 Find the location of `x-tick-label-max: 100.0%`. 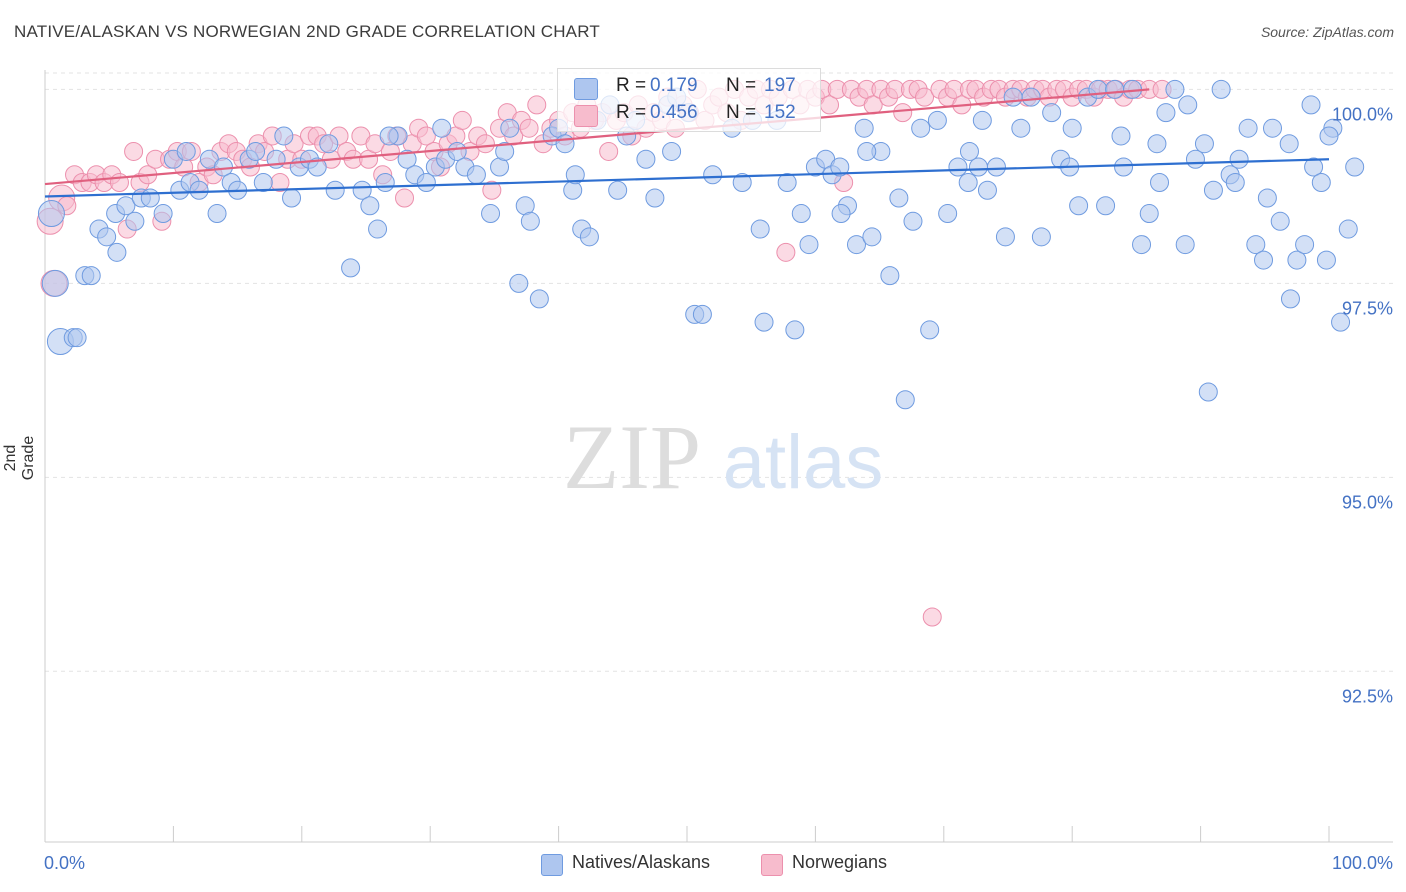

x-tick-label-max: 100.0% is located at coordinates (1362, 863).